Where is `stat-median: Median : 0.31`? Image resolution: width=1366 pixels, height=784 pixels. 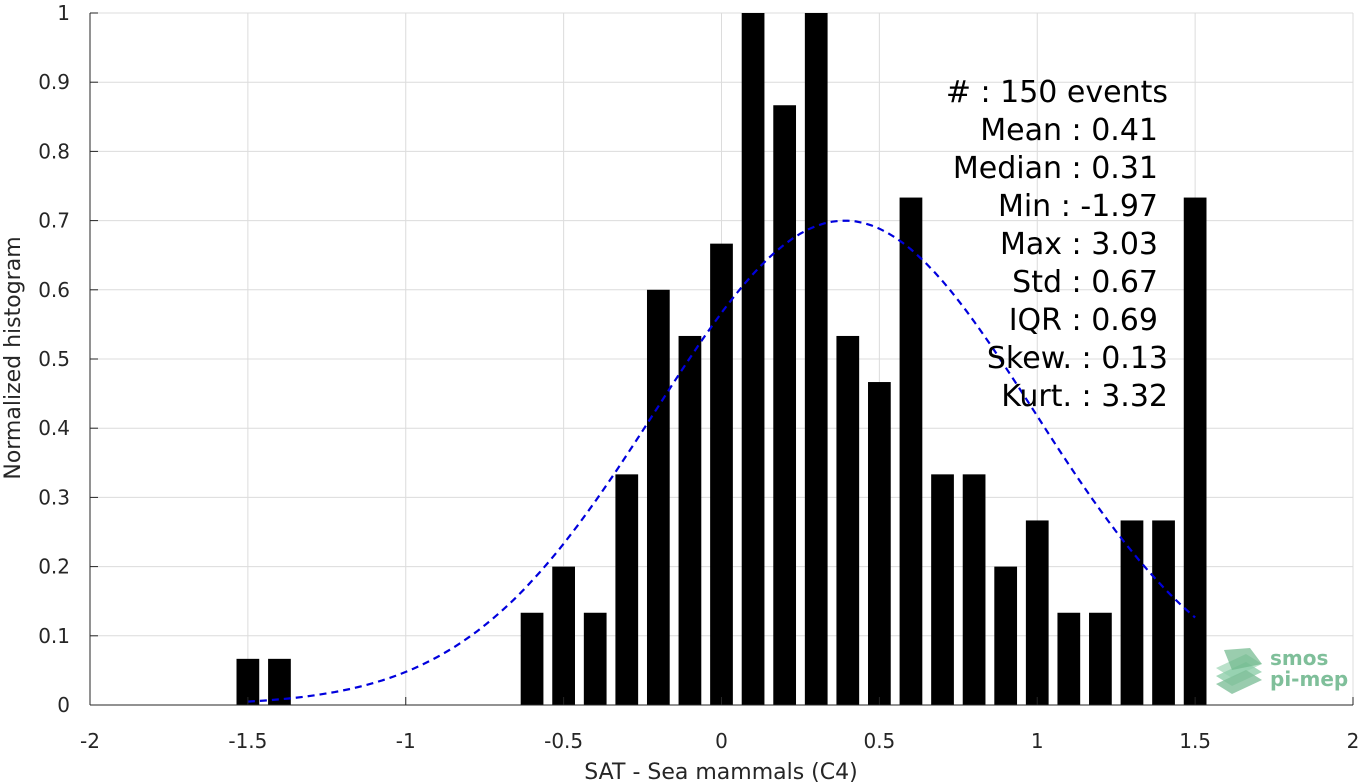 stat-median: Median : 0.31 is located at coordinates (1055, 168).